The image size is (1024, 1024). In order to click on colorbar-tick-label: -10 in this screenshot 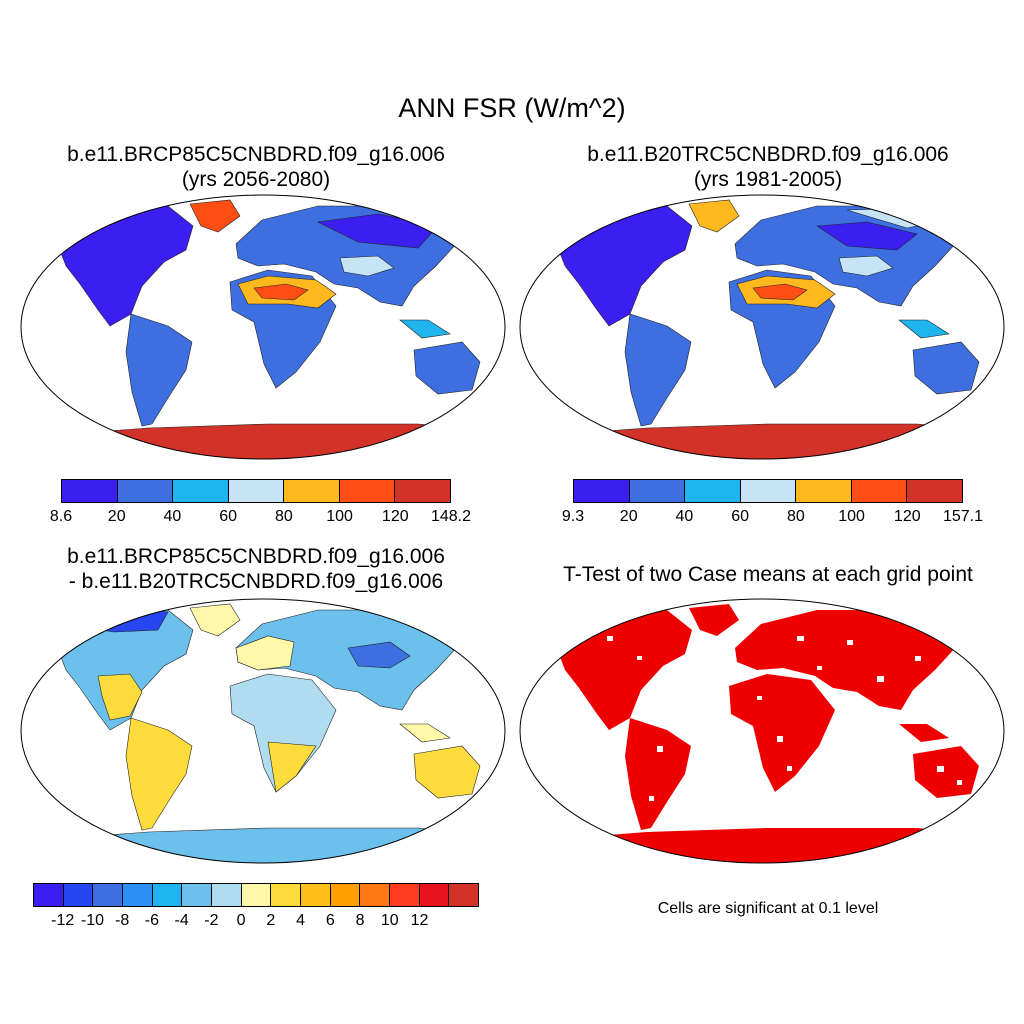, I will do `click(92, 920)`.